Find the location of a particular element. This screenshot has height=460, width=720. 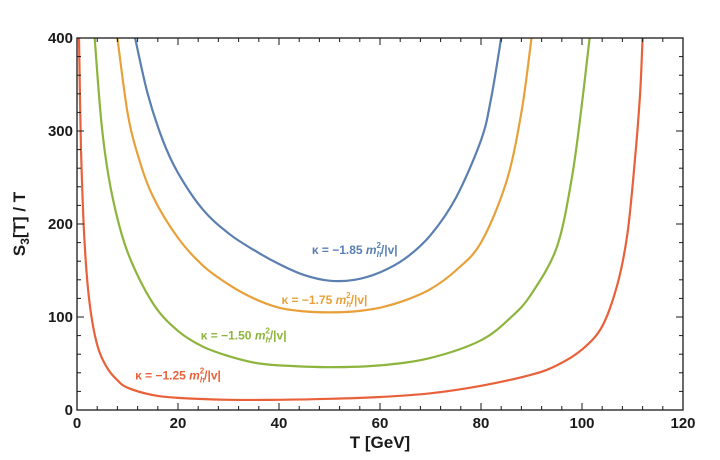

x-tick-label: 0 is located at coordinates (77, 423).